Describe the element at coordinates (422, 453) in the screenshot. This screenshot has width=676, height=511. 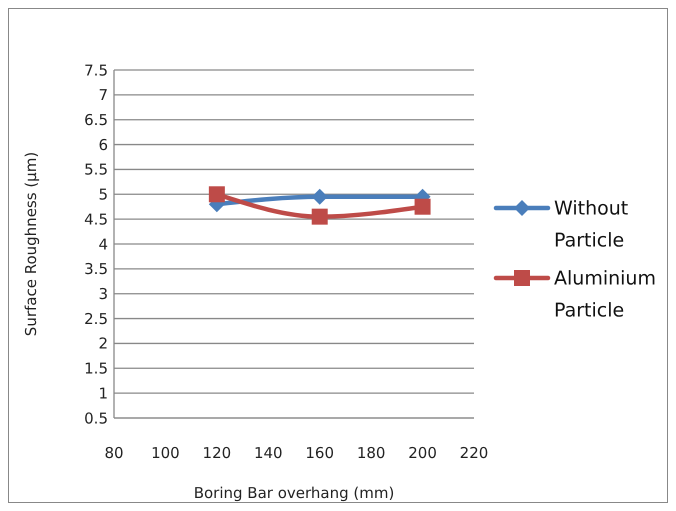
I see `x-tick-label: 200` at that location.